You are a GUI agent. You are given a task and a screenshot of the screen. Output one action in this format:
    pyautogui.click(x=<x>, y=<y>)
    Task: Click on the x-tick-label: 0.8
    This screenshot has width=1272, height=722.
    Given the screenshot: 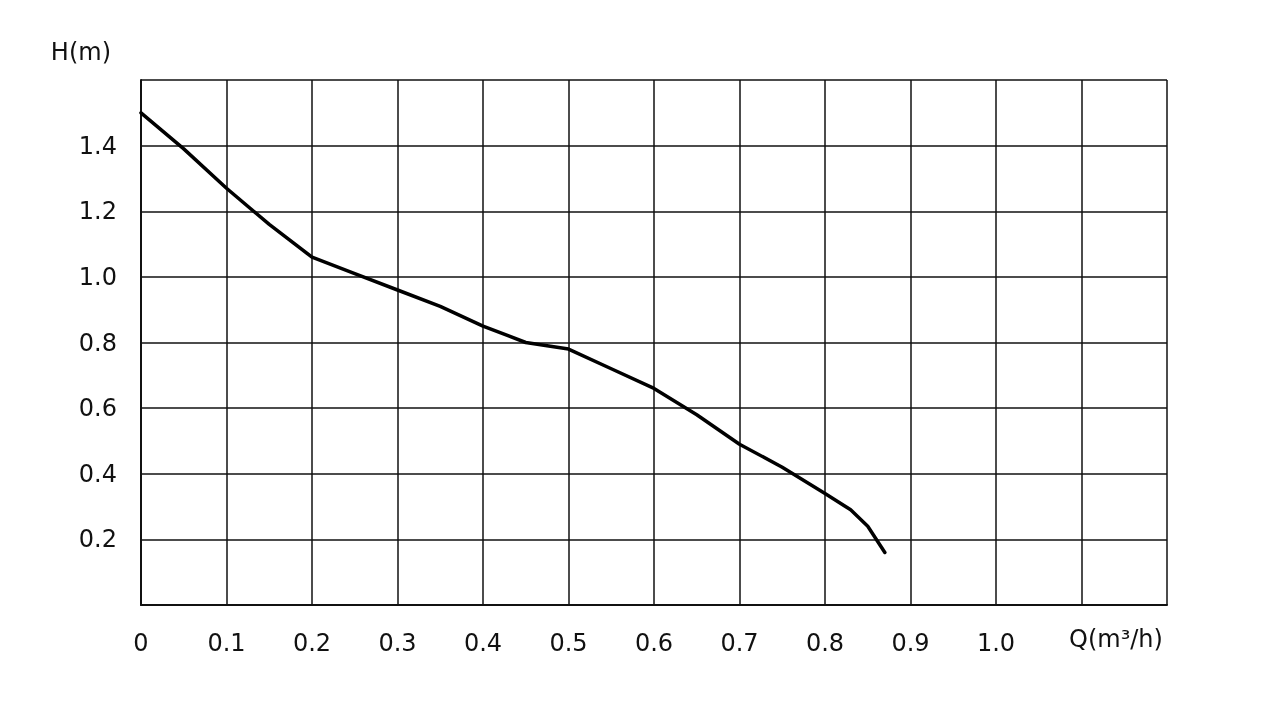 What is the action you would take?
    pyautogui.click(x=825, y=643)
    